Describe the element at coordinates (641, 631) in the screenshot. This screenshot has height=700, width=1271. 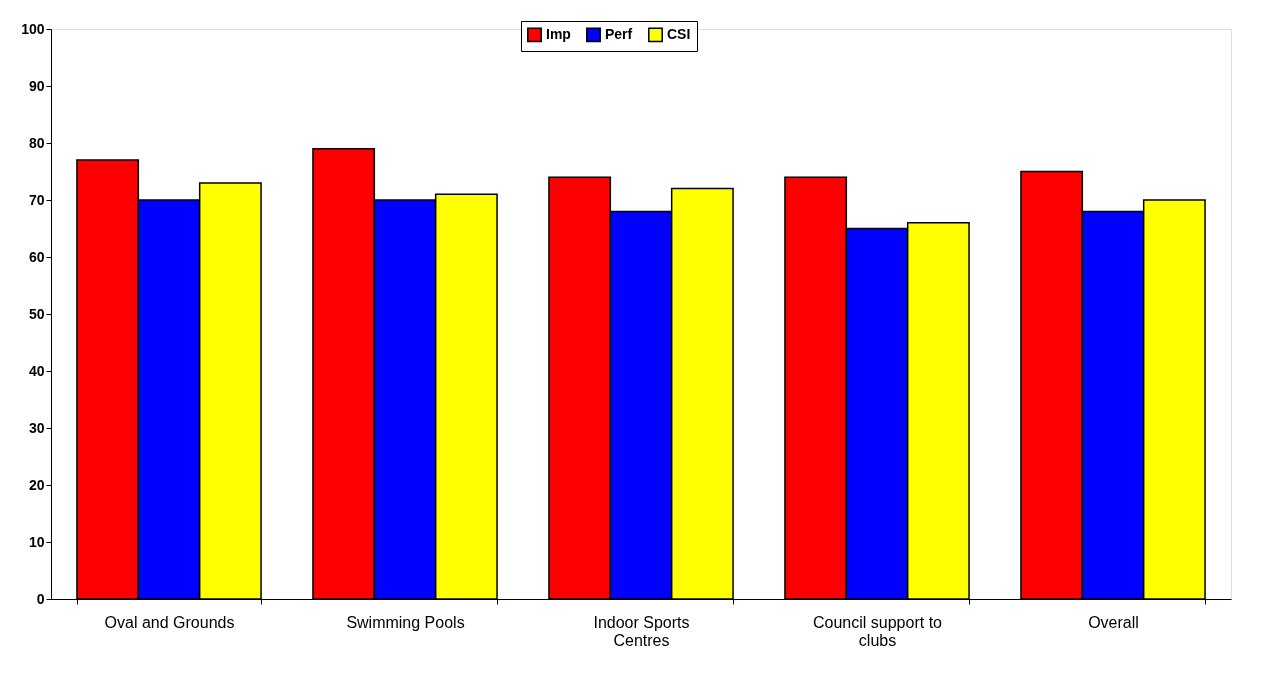
I see `x-tick-label: Indoor Sports Centres` at that location.